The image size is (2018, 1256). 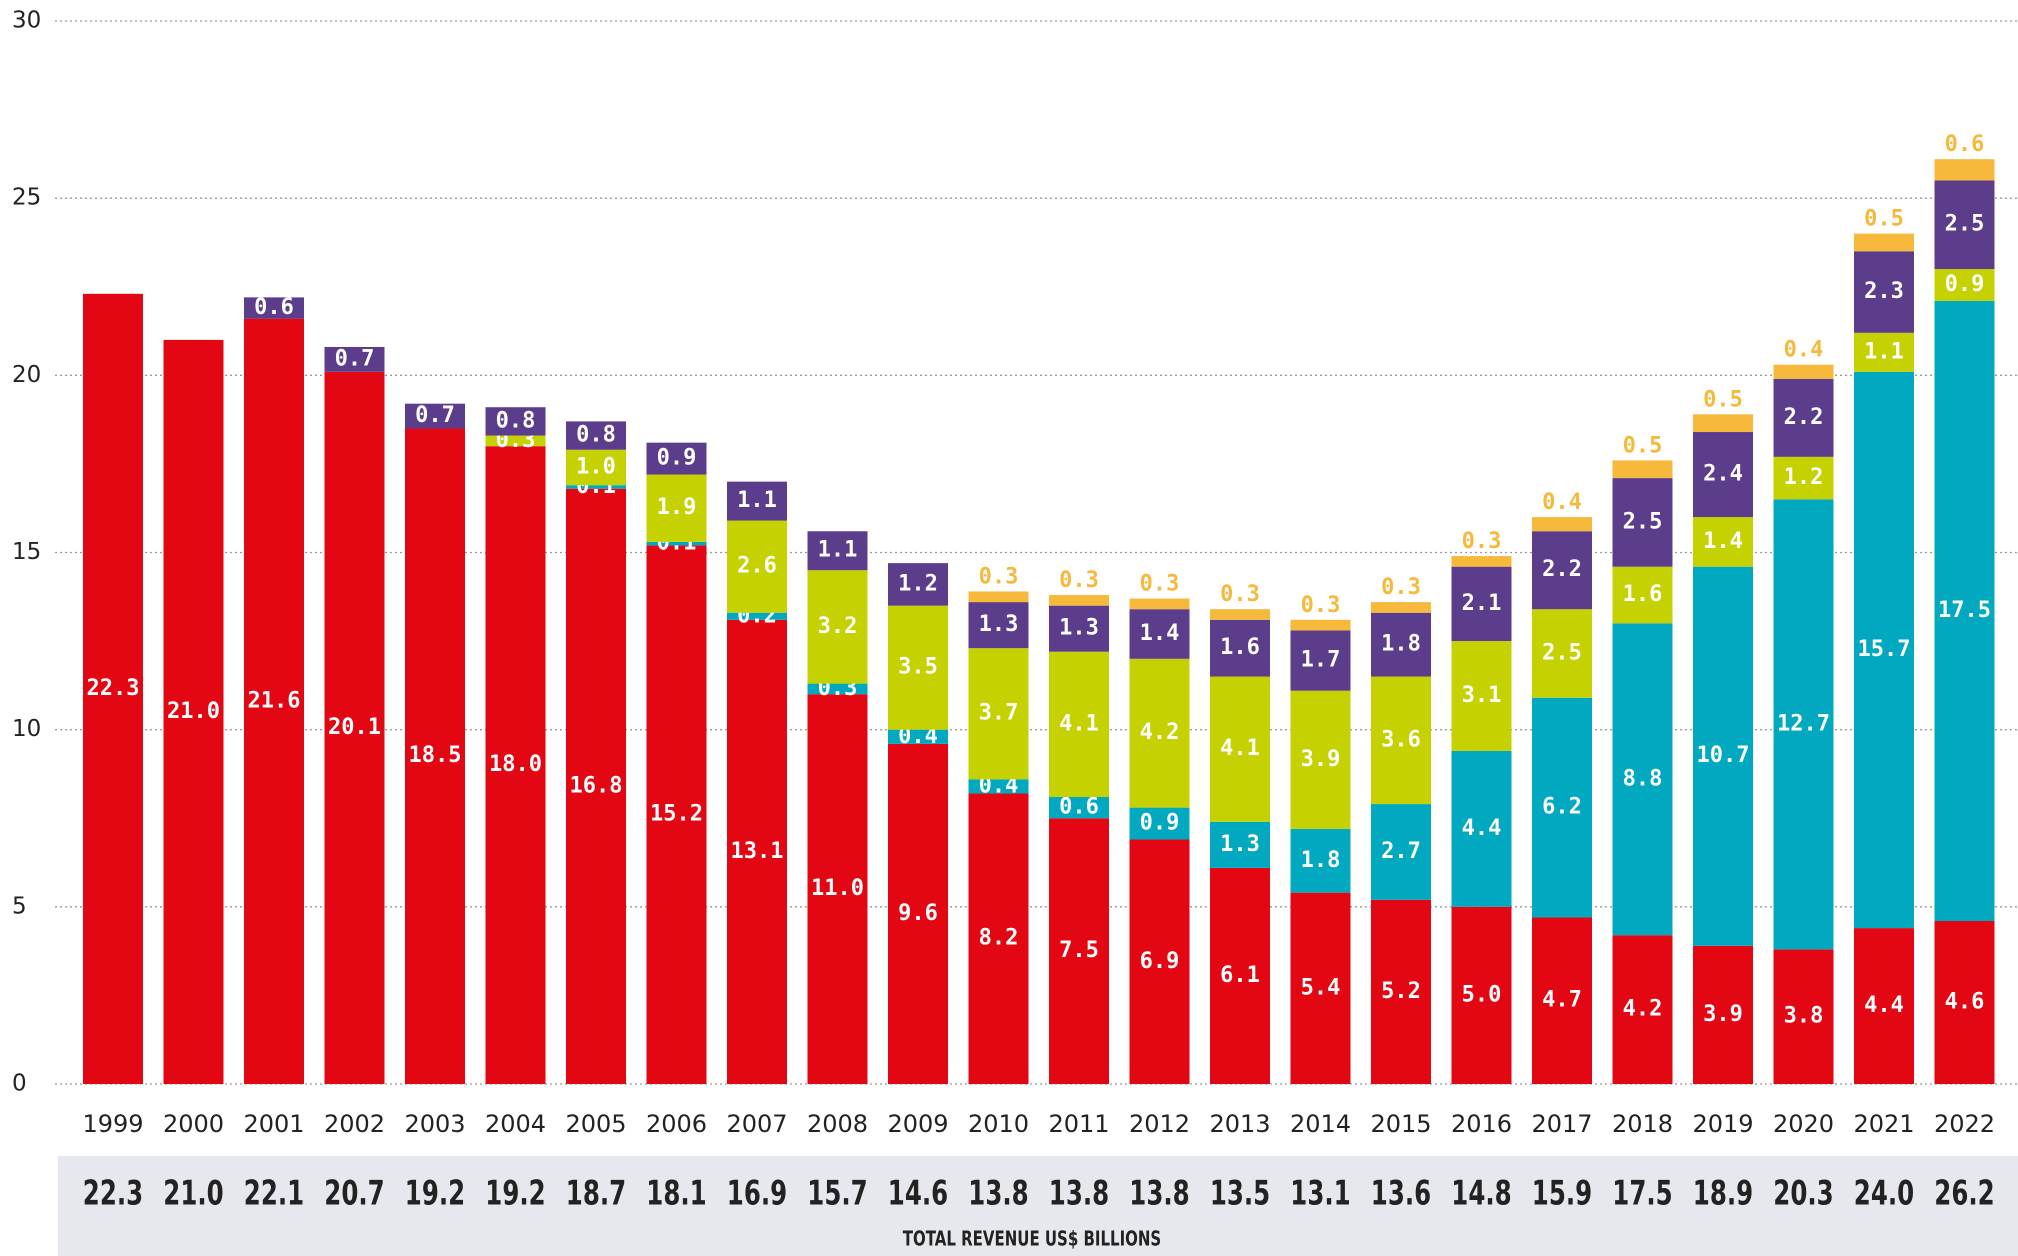 I want to click on x-tick-label: 2016, so click(x=1481, y=1124).